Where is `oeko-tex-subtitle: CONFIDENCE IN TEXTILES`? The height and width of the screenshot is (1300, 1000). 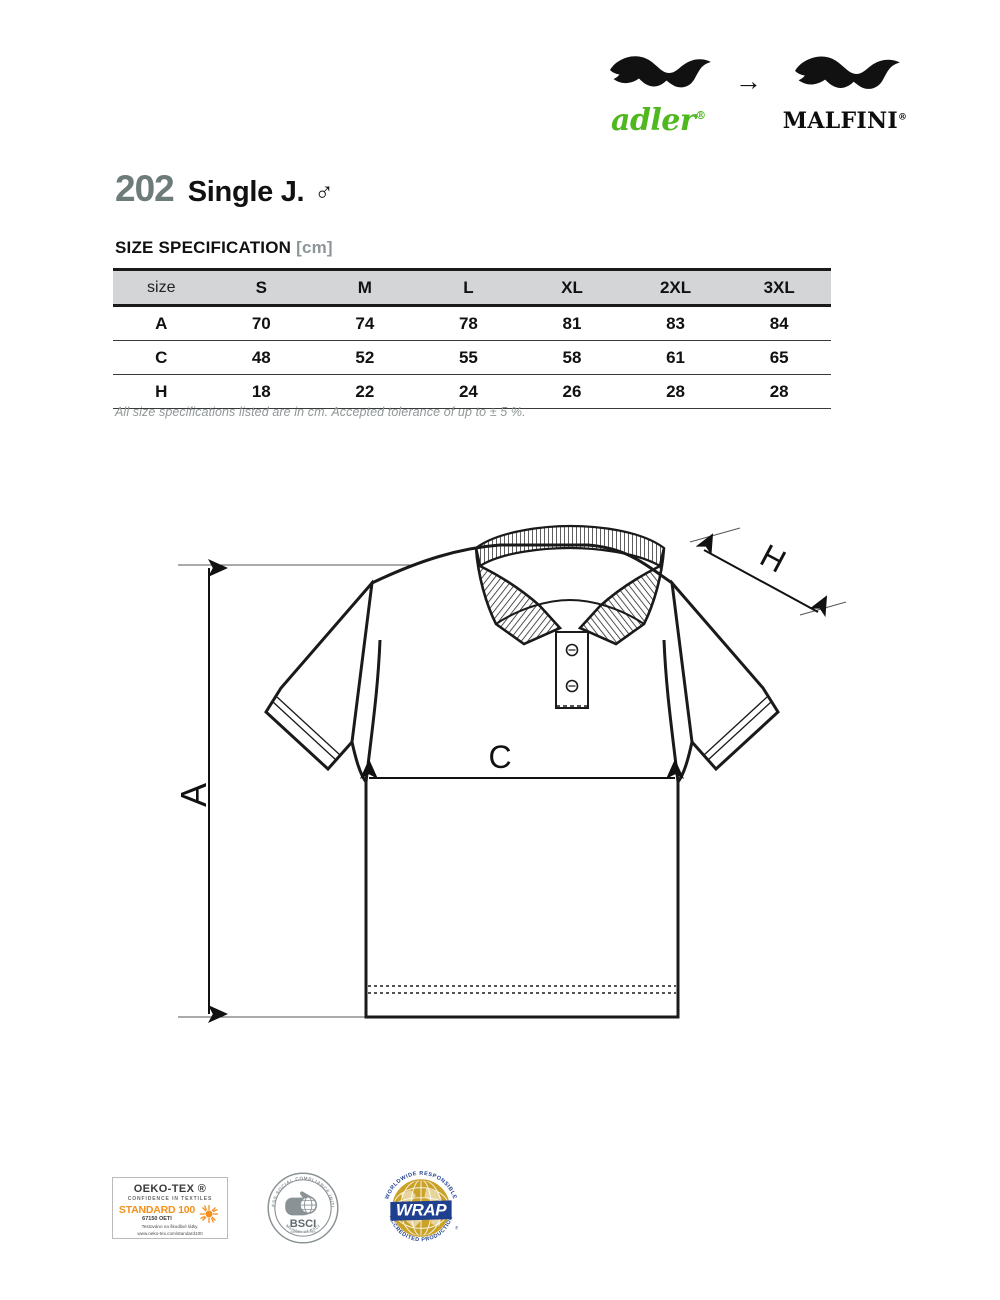
oeko-tex-subtitle: CONFIDENCE IN TEXTILES is located at coordinates (170, 1199).